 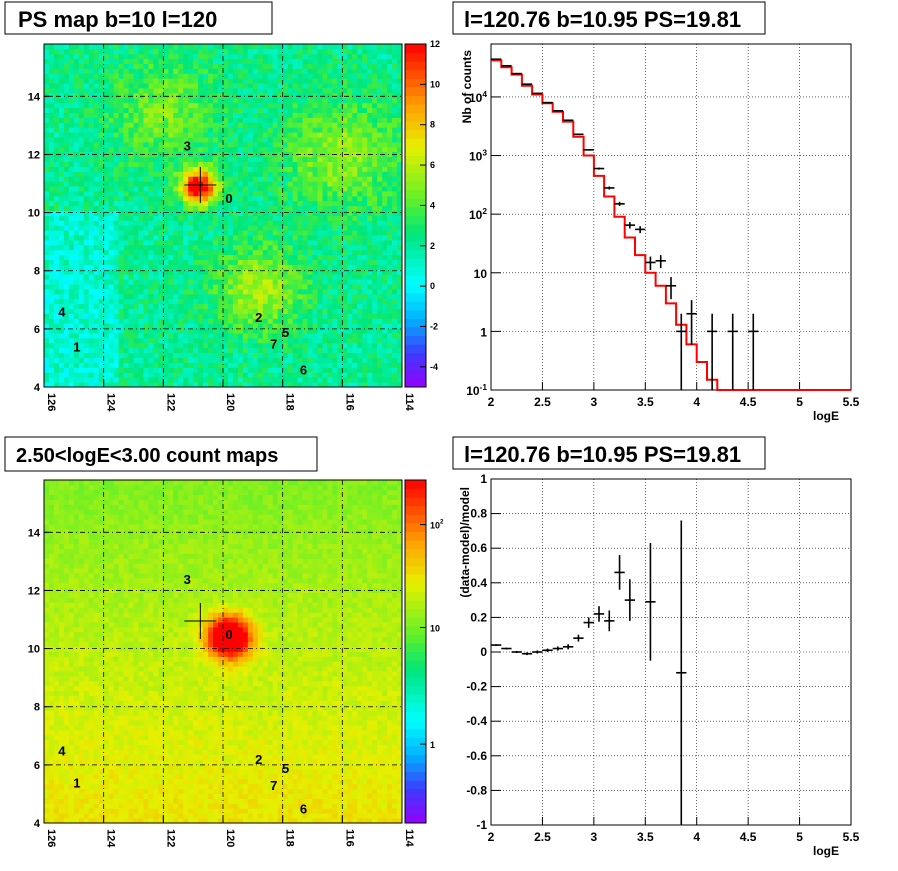 I want to click on y-tick-label: 10, so click(x=34, y=214).